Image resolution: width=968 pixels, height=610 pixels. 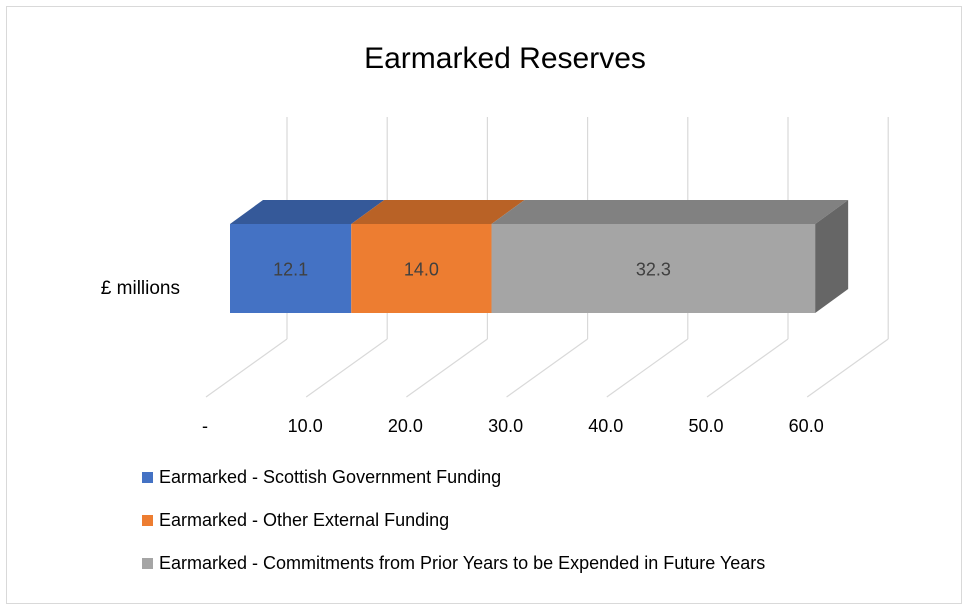 What do you see at coordinates (147, 563) in the screenshot?
I see `legend-swatch-gray` at bounding box center [147, 563].